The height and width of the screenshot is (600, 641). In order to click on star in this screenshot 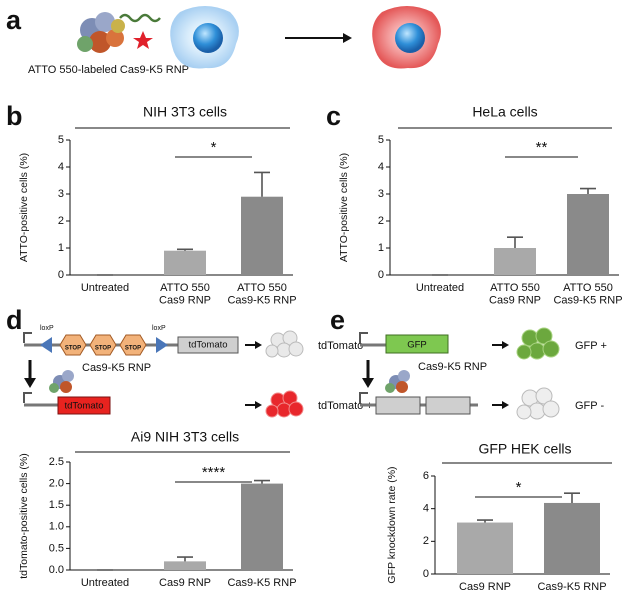, I will do `click(143, 40)`.